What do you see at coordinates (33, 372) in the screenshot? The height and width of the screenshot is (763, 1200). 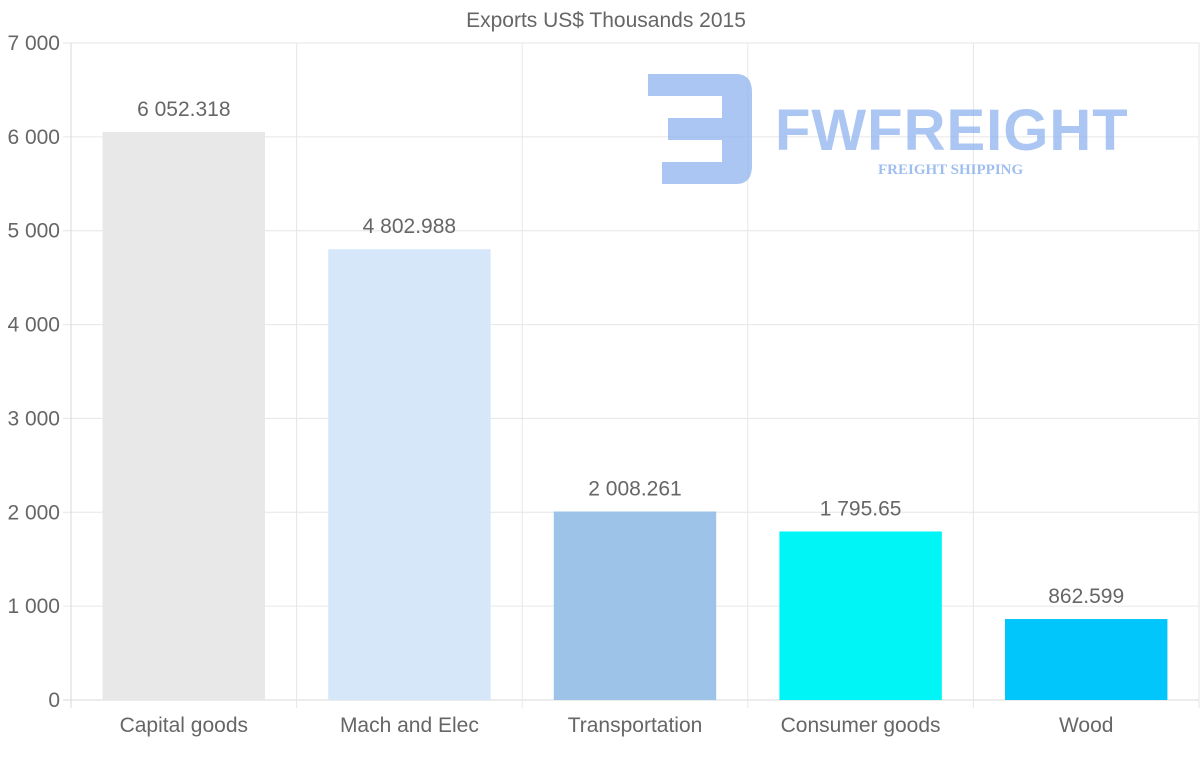 I see `y-axis: 0 1 000 2 000 3 000 4 000 5 000 6 000 7 000` at bounding box center [33, 372].